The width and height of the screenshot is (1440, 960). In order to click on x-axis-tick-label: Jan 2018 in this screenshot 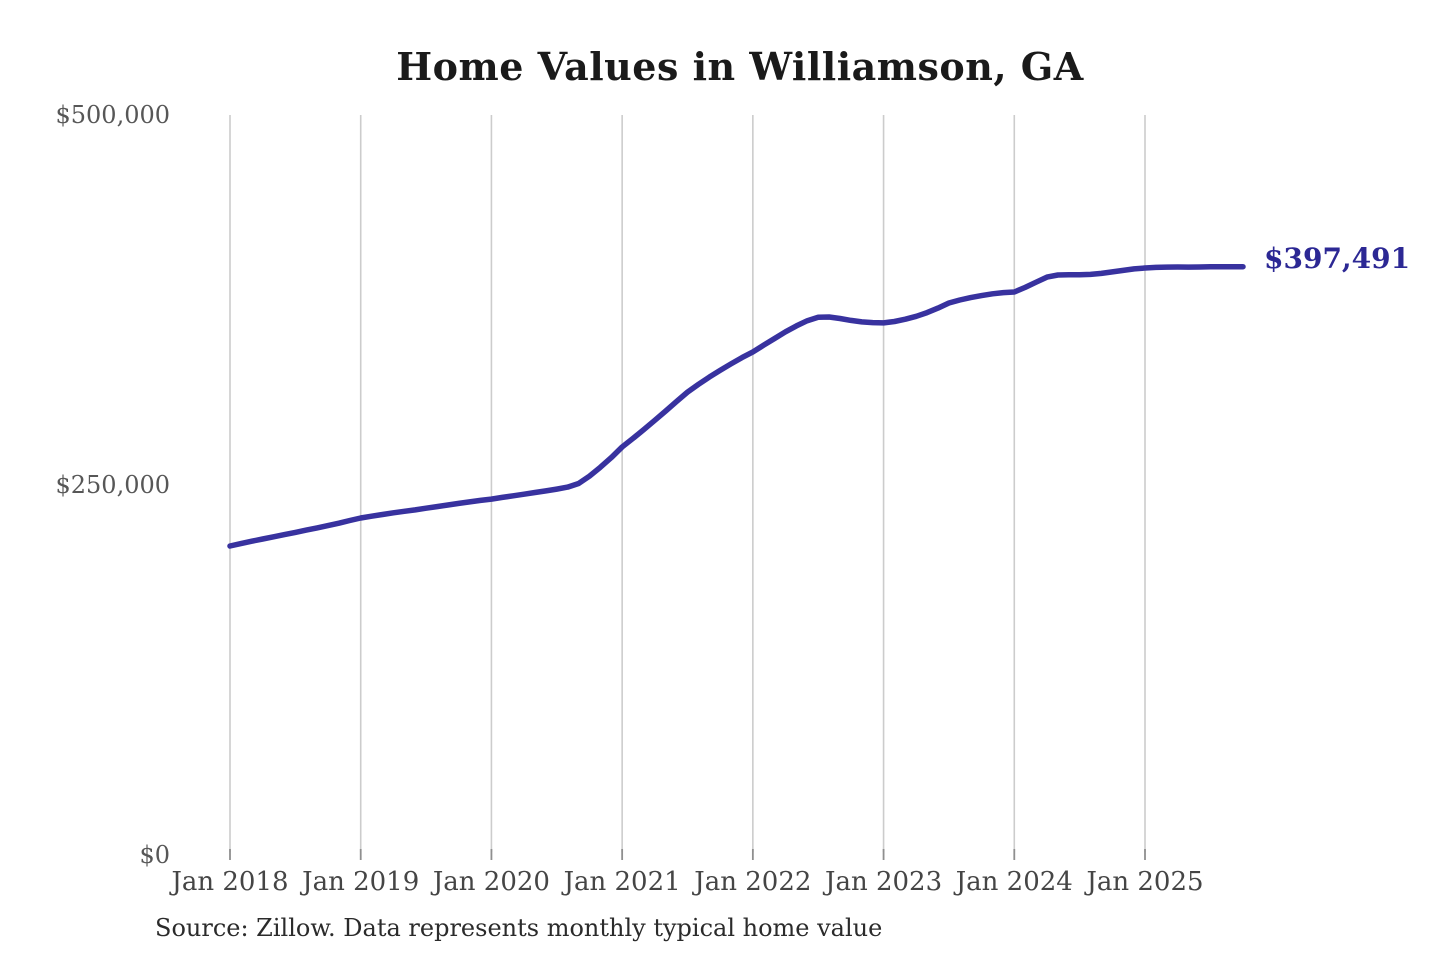, I will do `click(228, 882)`.